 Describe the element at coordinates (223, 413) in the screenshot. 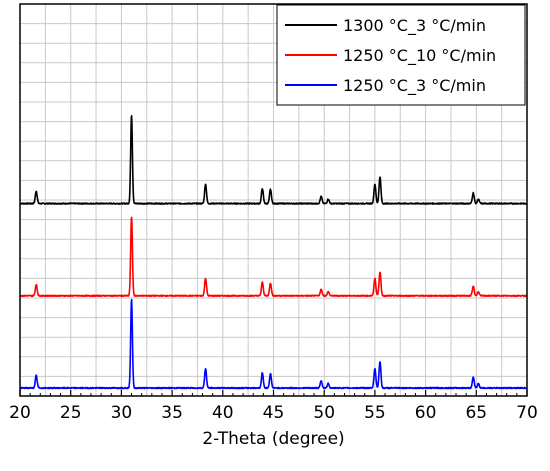

I see `x-tick-label: 40` at that location.